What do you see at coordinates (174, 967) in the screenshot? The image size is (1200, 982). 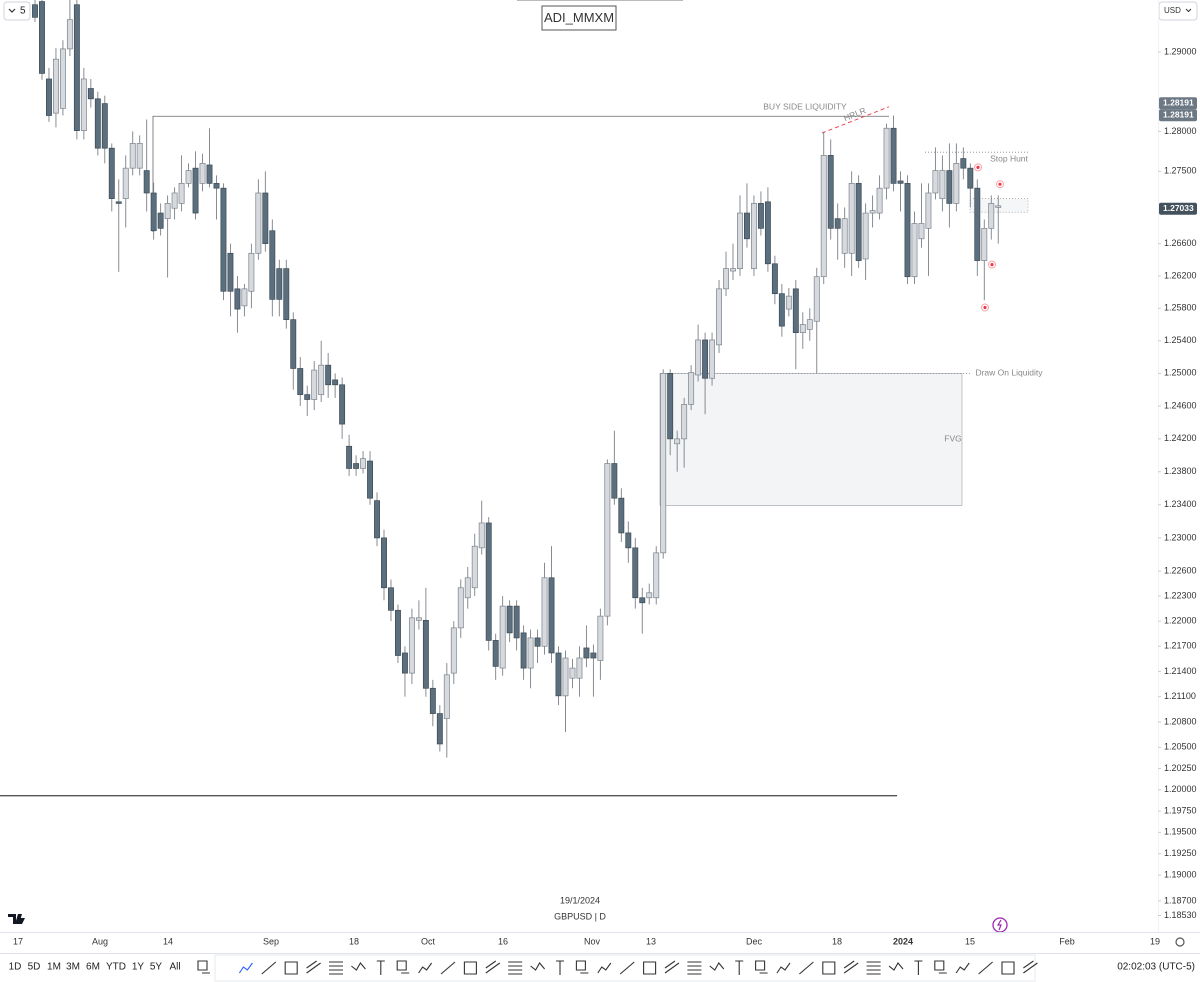 I see `range-button: All` at bounding box center [174, 967].